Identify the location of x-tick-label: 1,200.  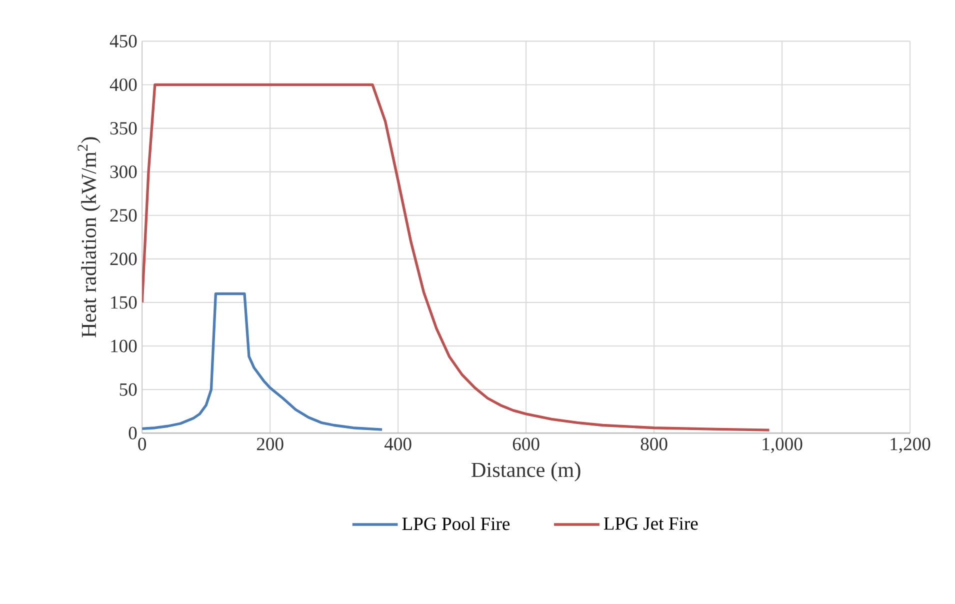
(910, 446).